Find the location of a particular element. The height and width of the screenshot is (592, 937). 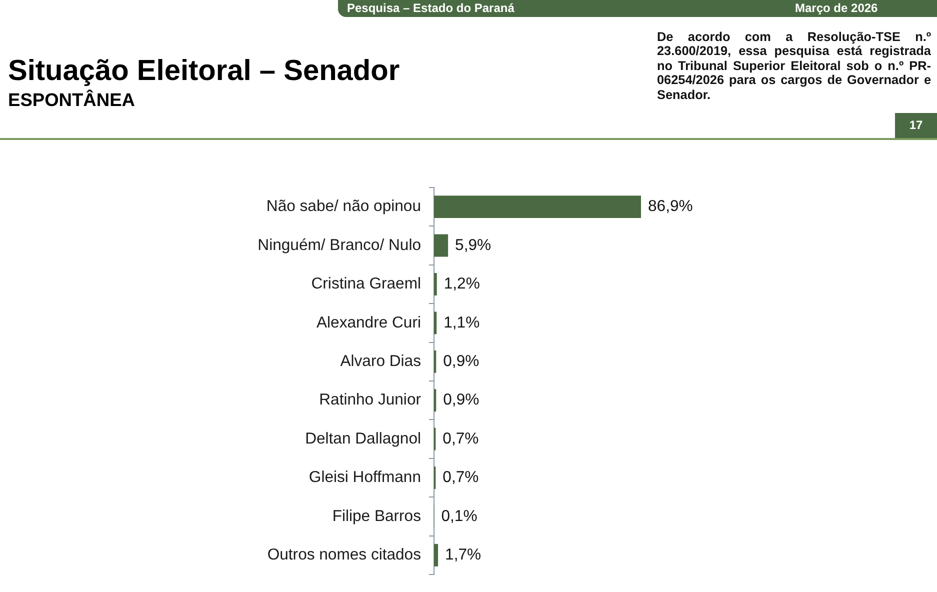

data-label: 0,1% is located at coordinates (459, 516).